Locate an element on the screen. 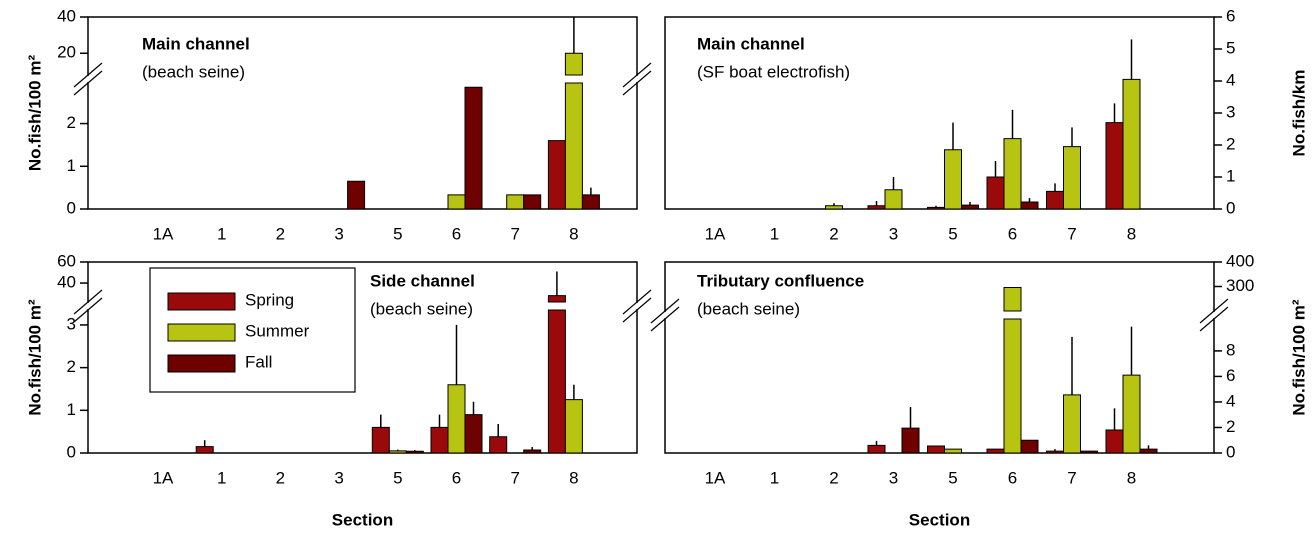 The image size is (1312, 537). panel-title: Main channel is located at coordinates (196, 43).